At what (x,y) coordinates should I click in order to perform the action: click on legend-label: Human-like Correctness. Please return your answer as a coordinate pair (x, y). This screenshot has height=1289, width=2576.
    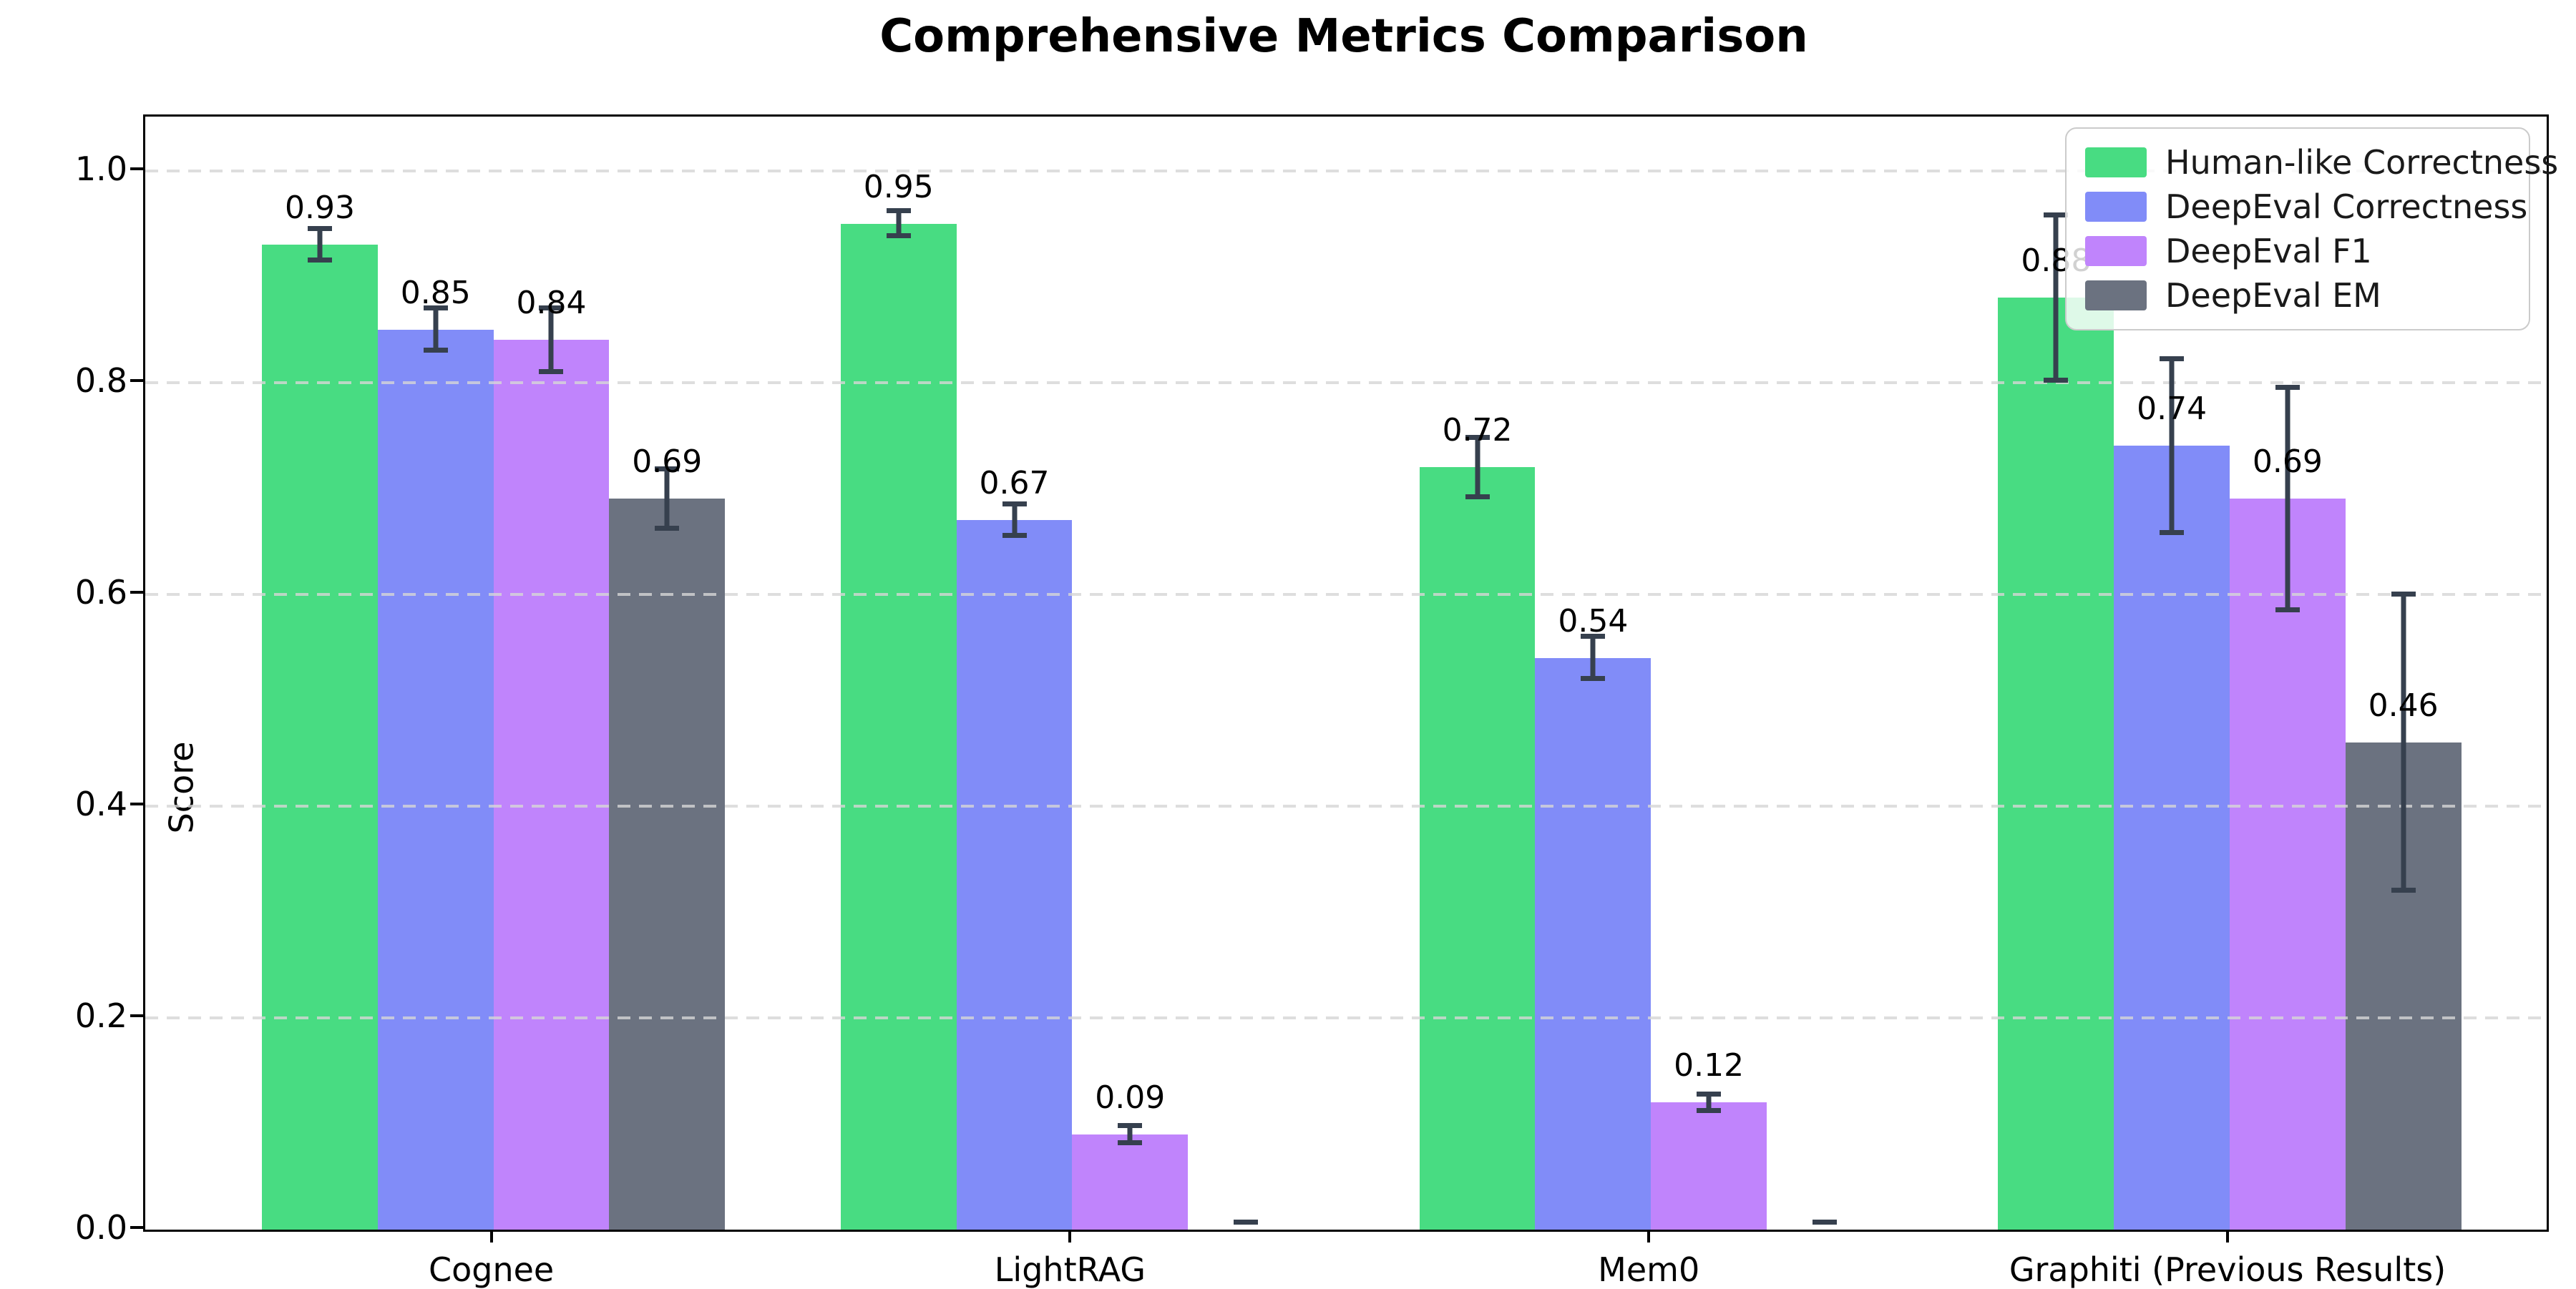
    Looking at the image, I should click on (2362, 162).